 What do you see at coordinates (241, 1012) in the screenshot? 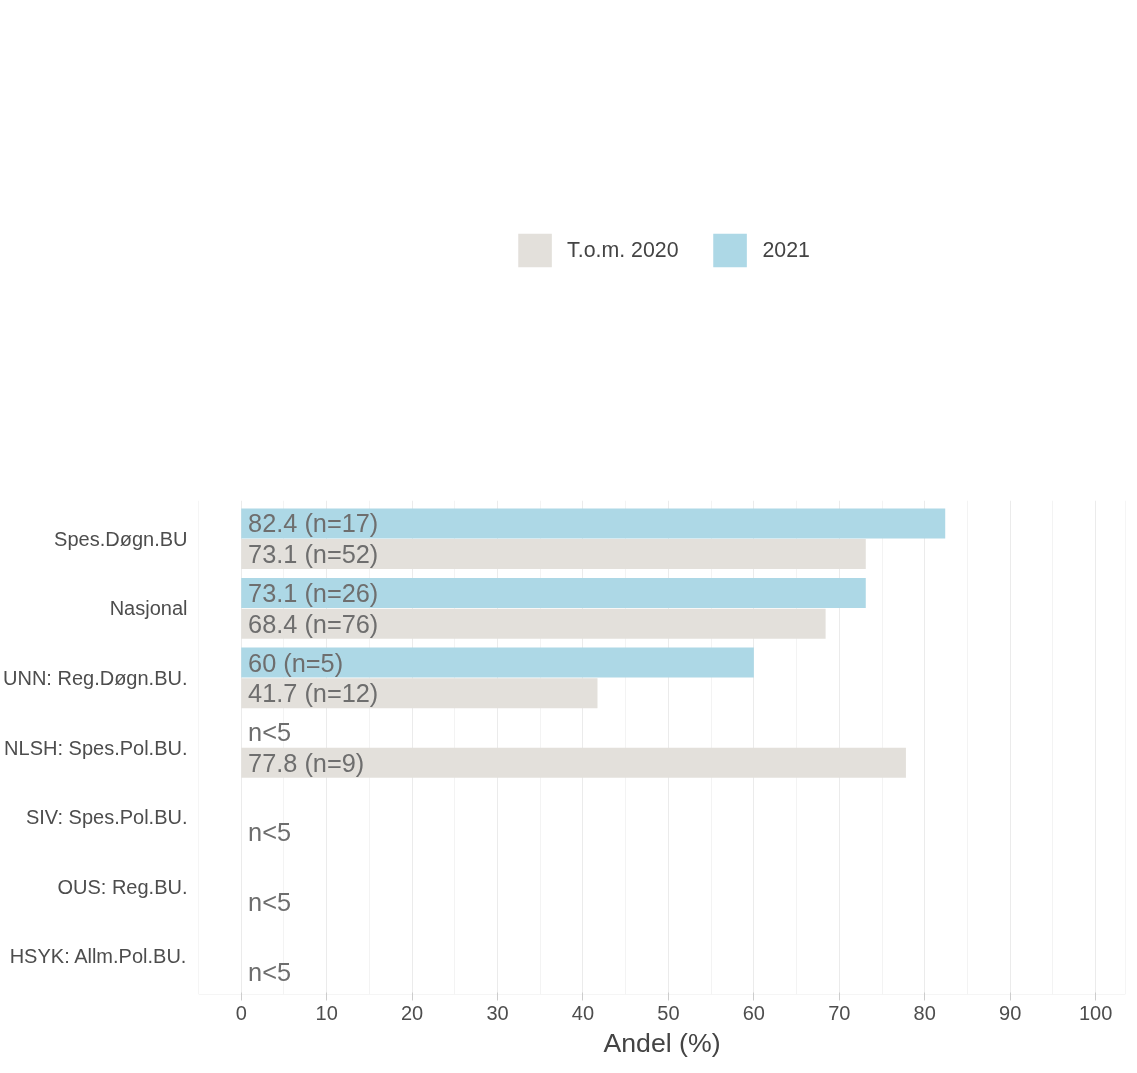
I see `x-tick-label: 0` at bounding box center [241, 1012].